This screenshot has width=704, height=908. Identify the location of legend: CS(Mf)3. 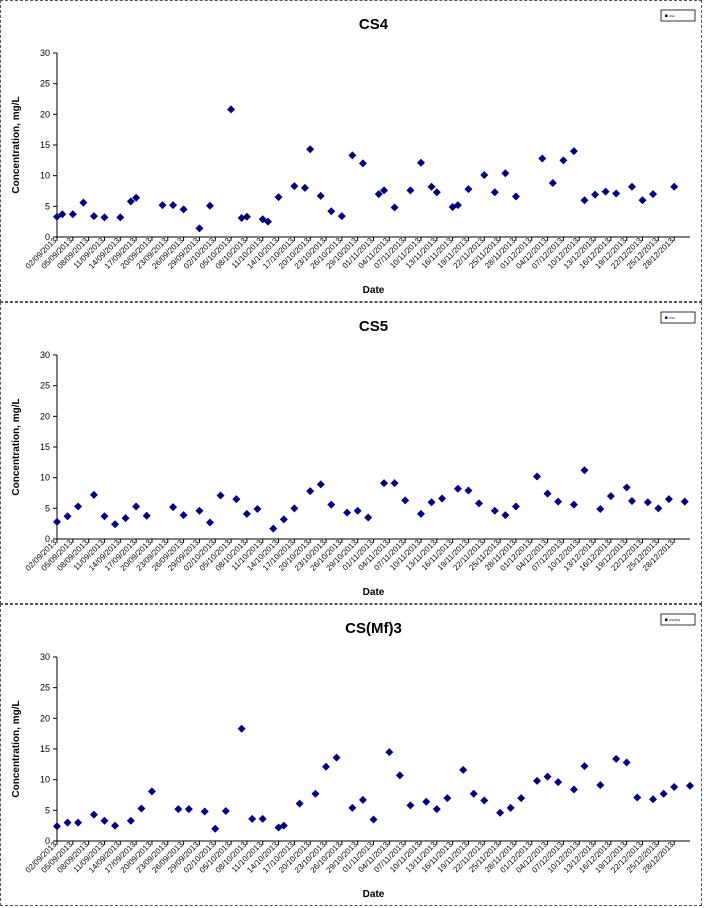
(678, 619).